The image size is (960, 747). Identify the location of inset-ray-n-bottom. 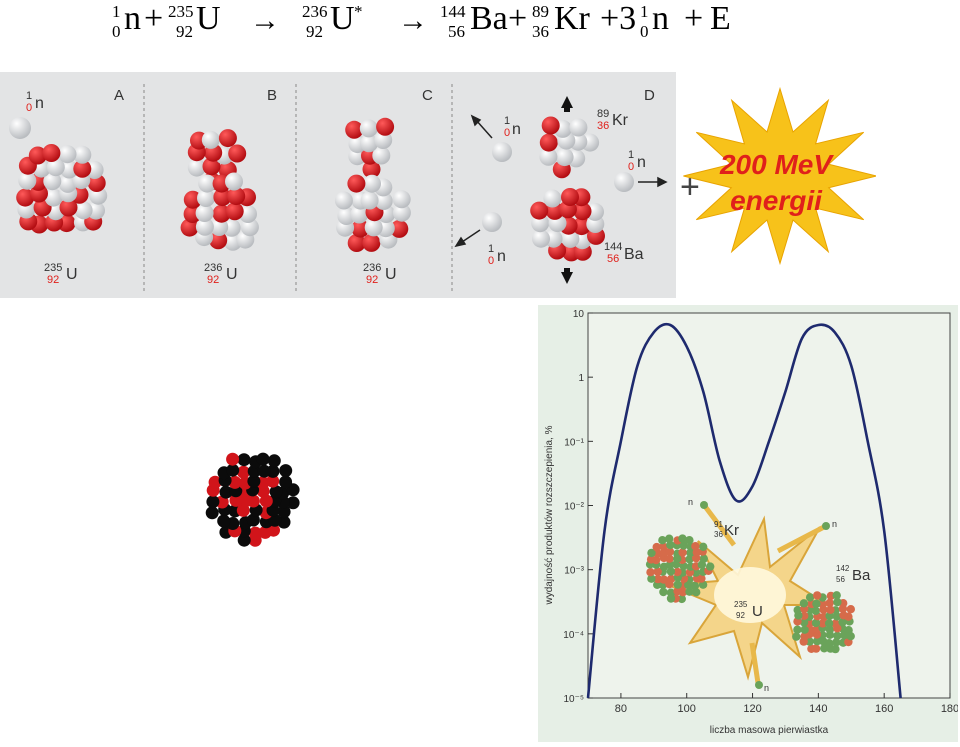
(755, 663).